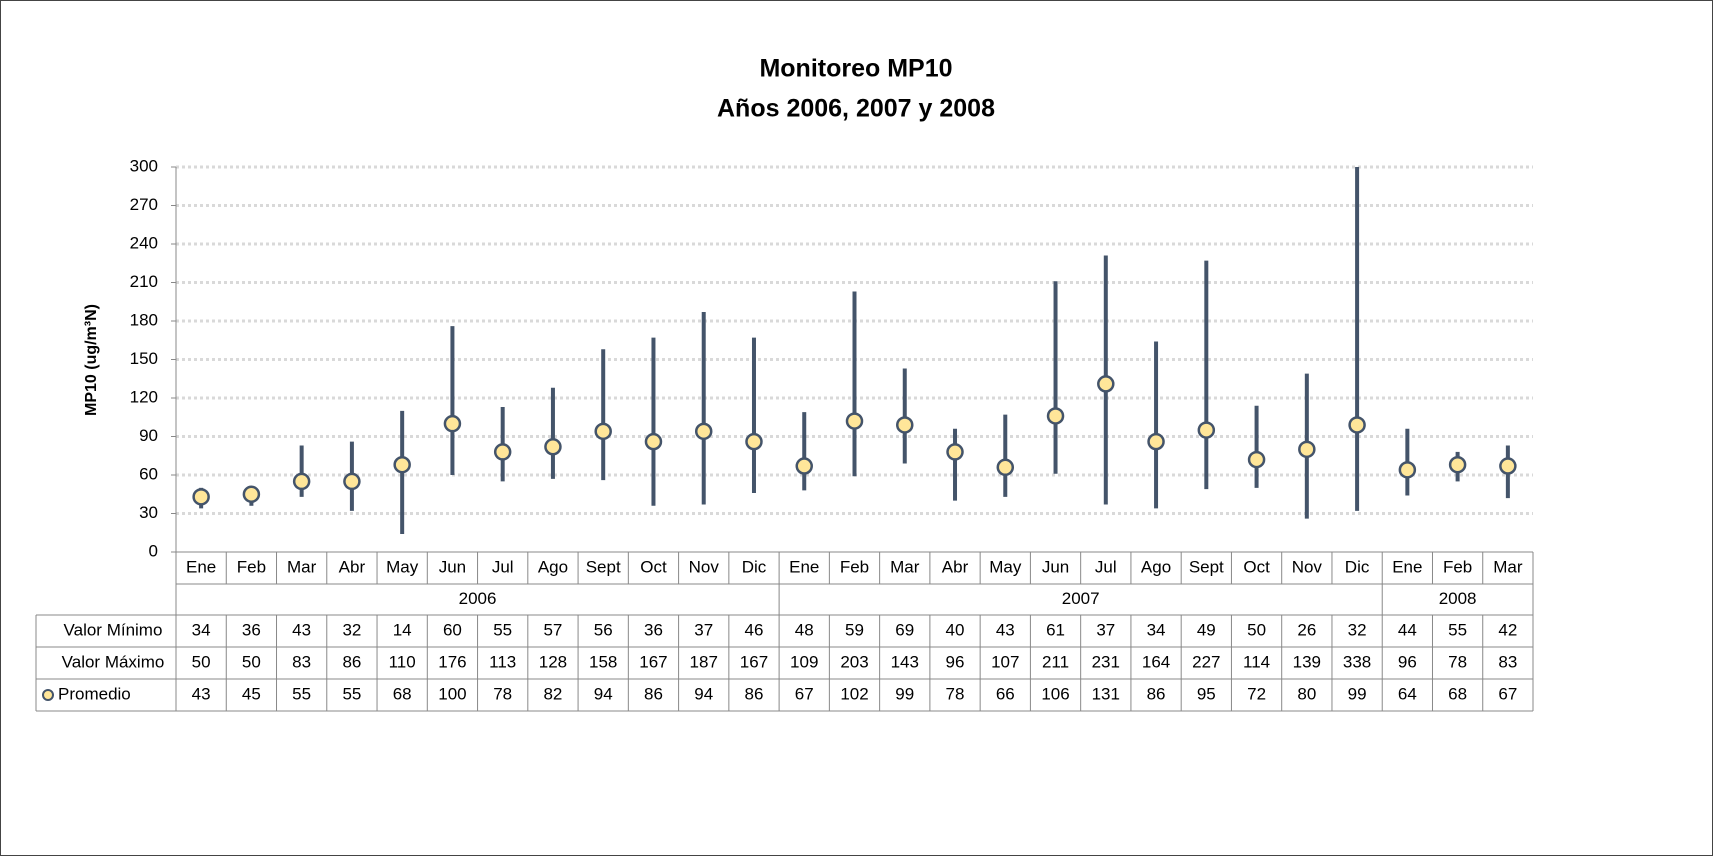 This screenshot has width=1713, height=861. What do you see at coordinates (855, 69) in the screenshot?
I see `chart-title: Monitoreo MP10` at bounding box center [855, 69].